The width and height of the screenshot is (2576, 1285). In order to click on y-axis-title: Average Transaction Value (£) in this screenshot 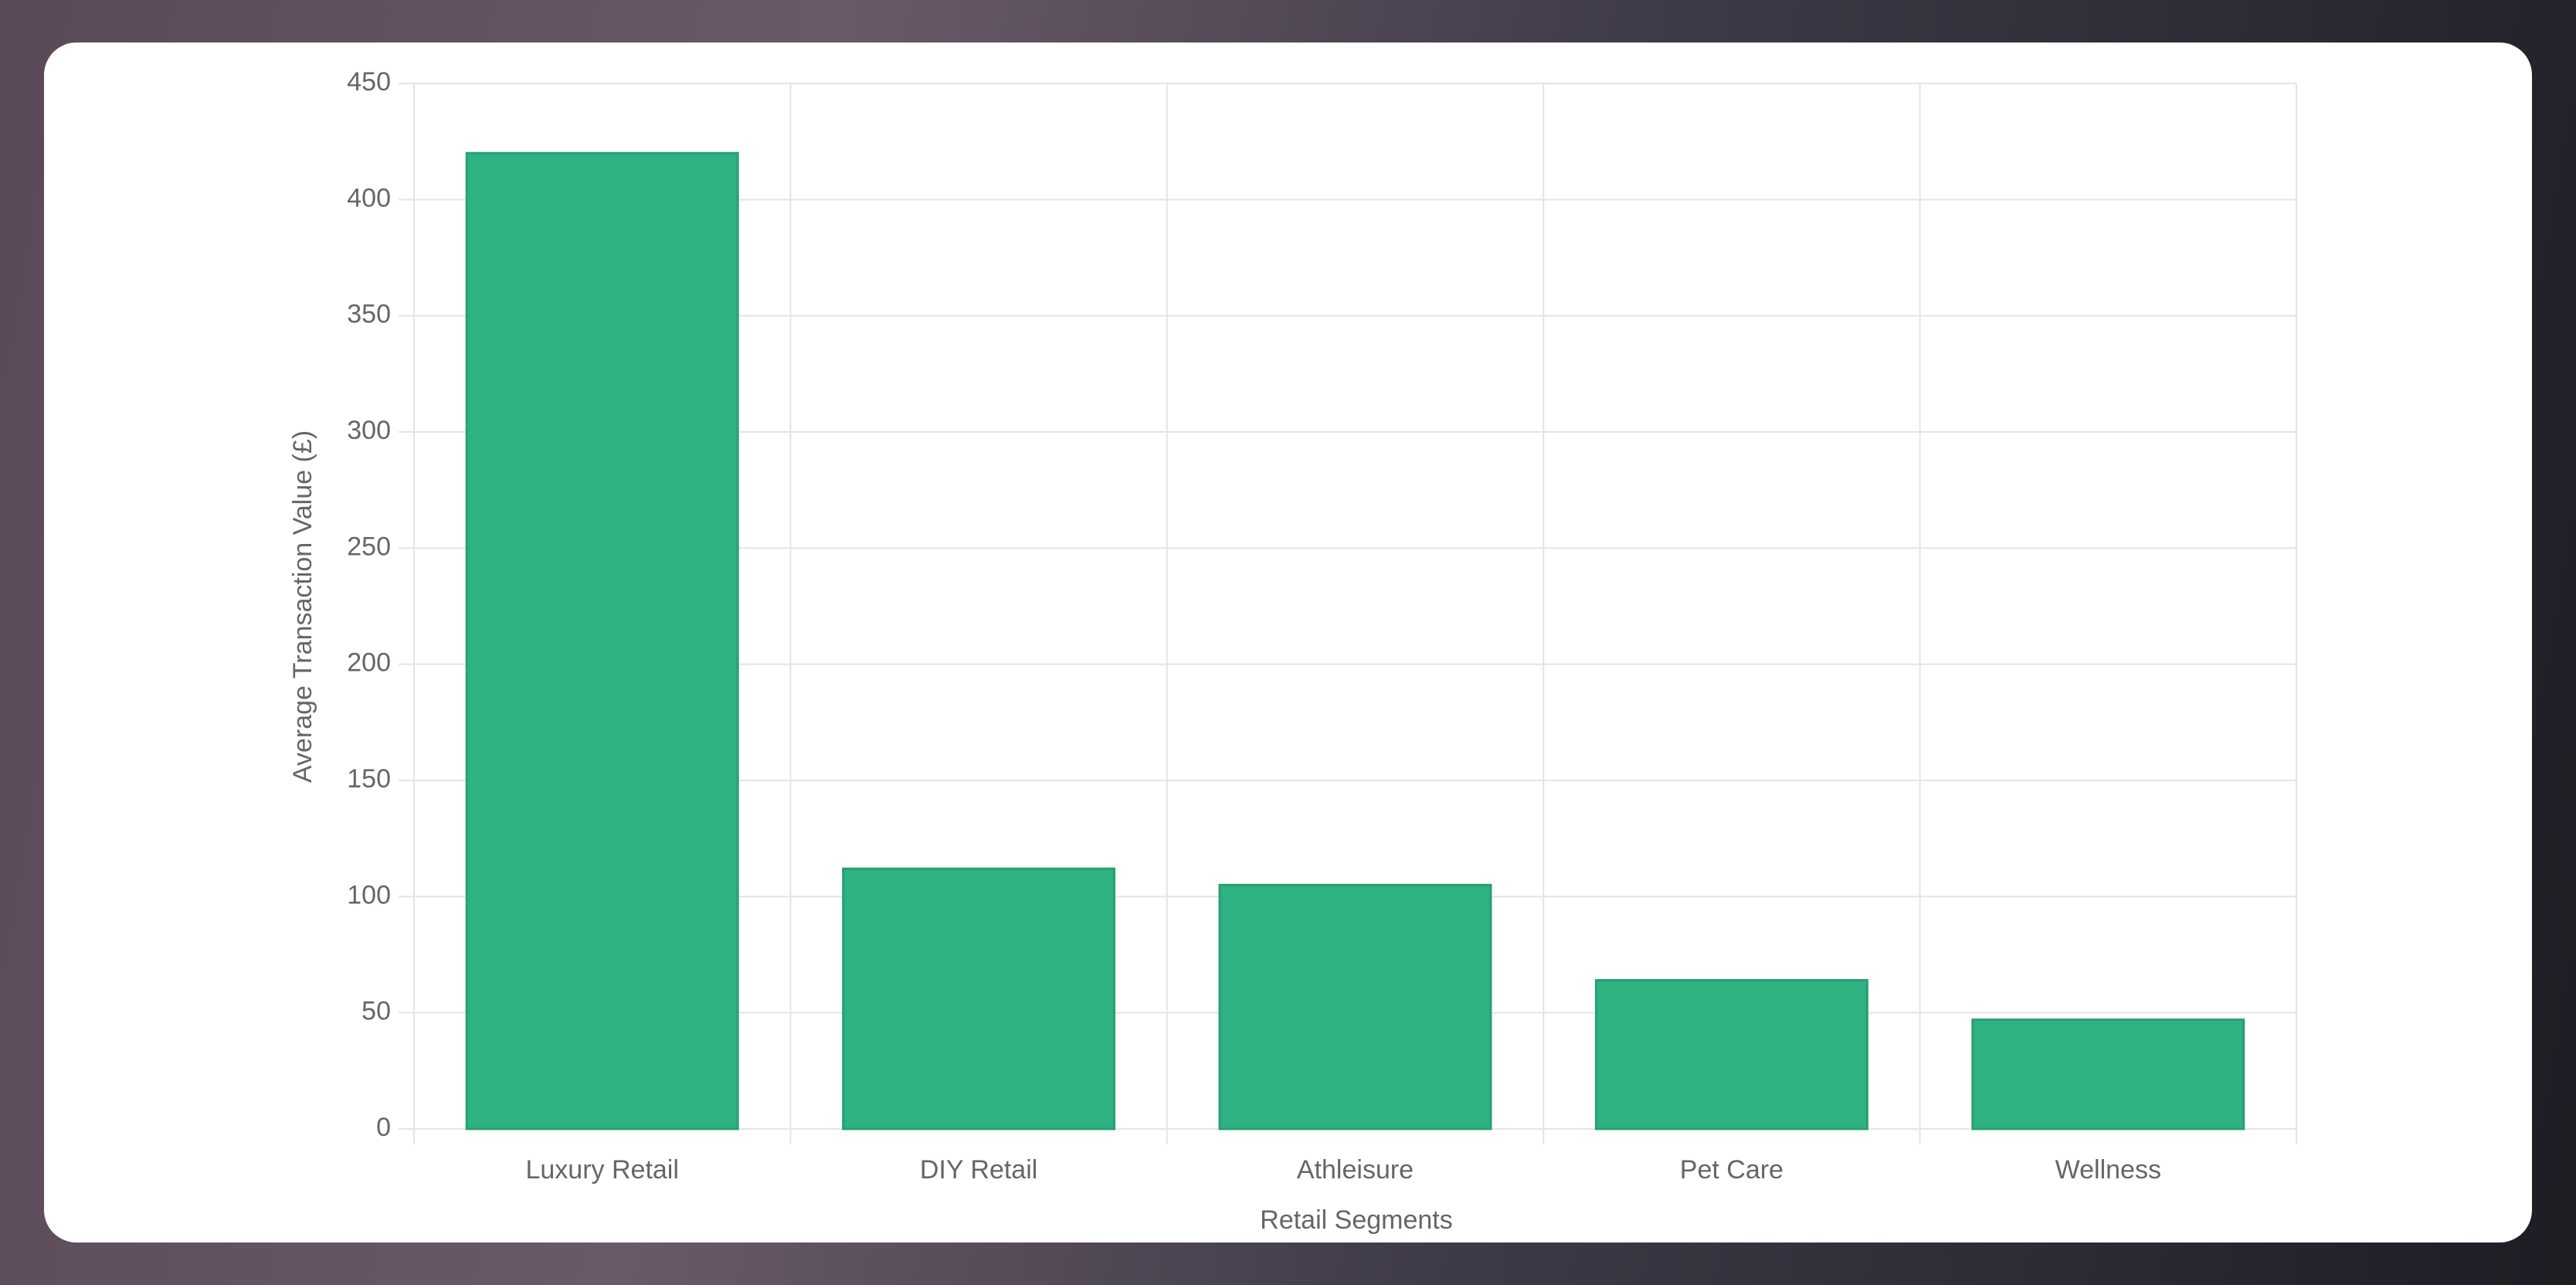, I will do `click(302, 606)`.